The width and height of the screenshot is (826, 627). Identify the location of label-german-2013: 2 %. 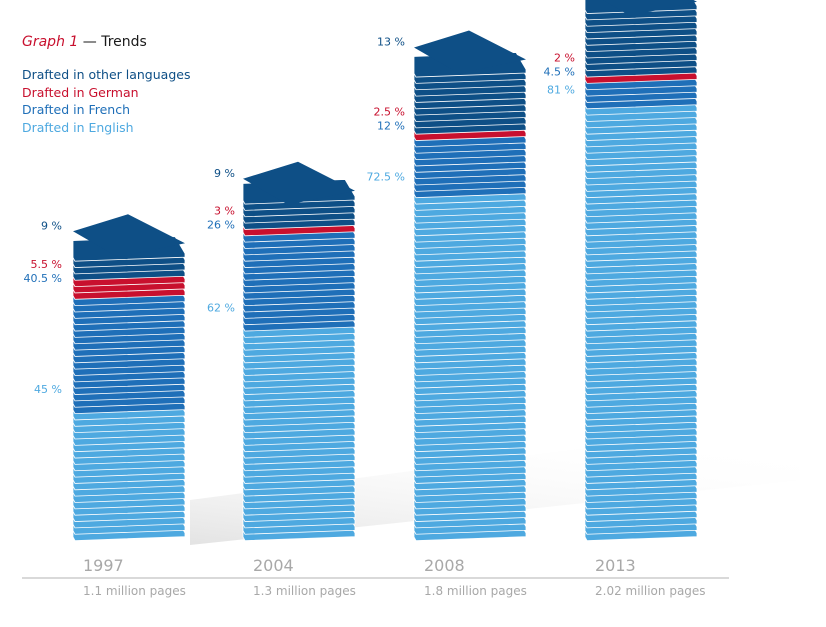
(564, 58).